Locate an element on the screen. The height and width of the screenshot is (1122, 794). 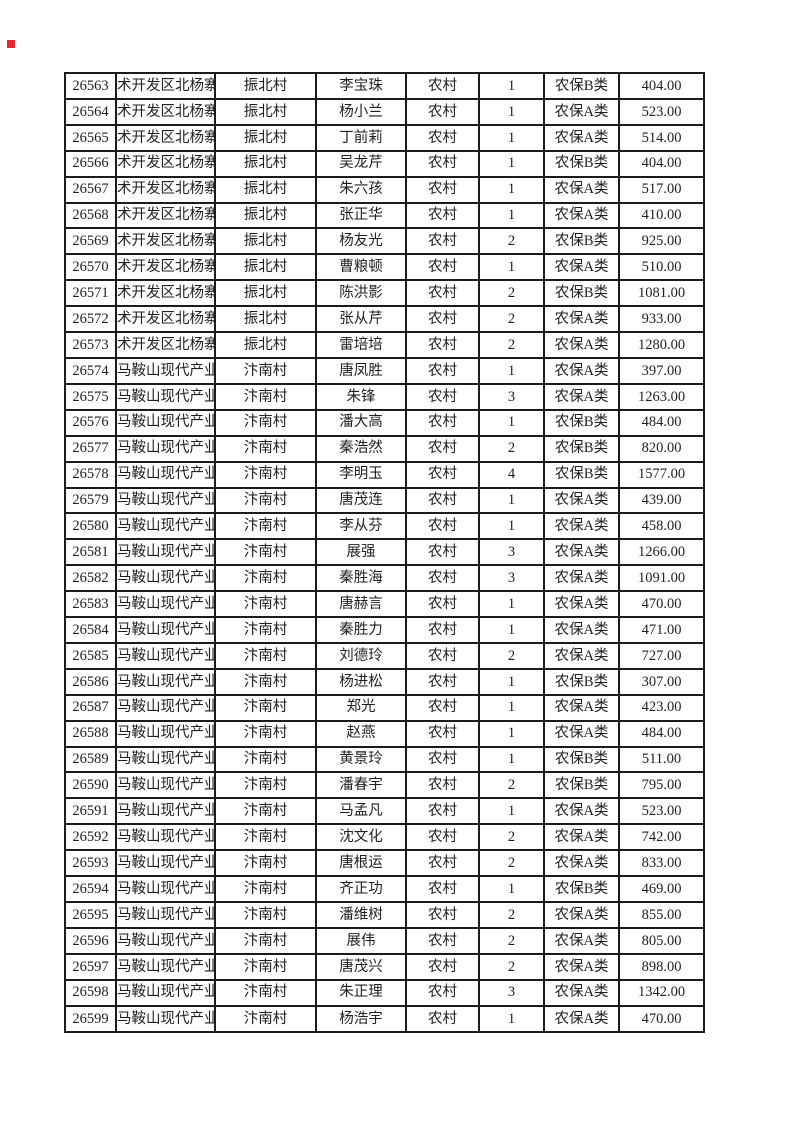
name-cell: 唐茂连 is located at coordinates (361, 500).